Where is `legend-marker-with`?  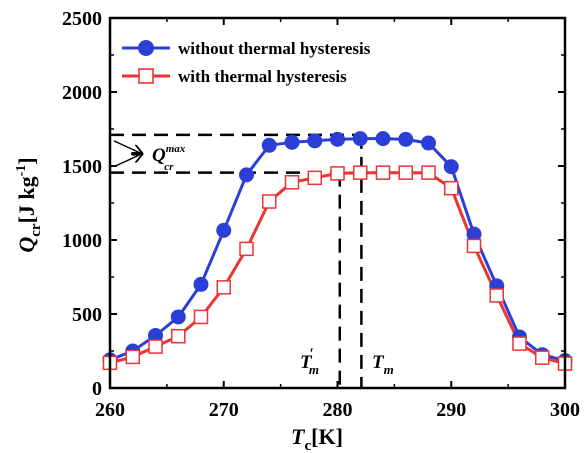 legend-marker-with is located at coordinates (146, 76).